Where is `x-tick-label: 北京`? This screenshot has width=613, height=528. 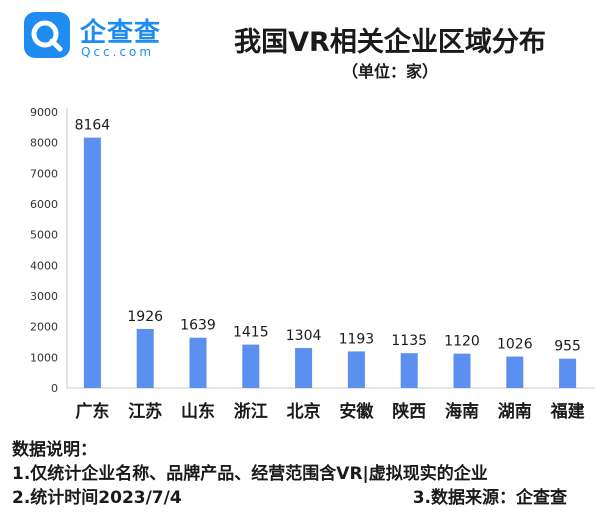 x-tick-label: 北京 is located at coordinates (304, 411).